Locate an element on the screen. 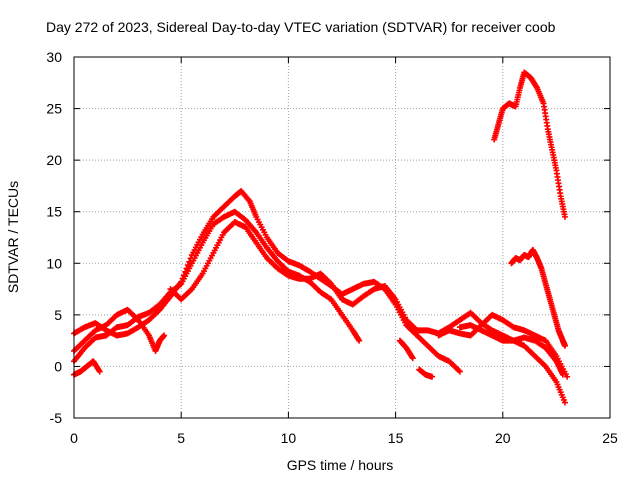 This screenshot has width=640, height=480. y-tick-label: 0 is located at coordinates (58, 366).